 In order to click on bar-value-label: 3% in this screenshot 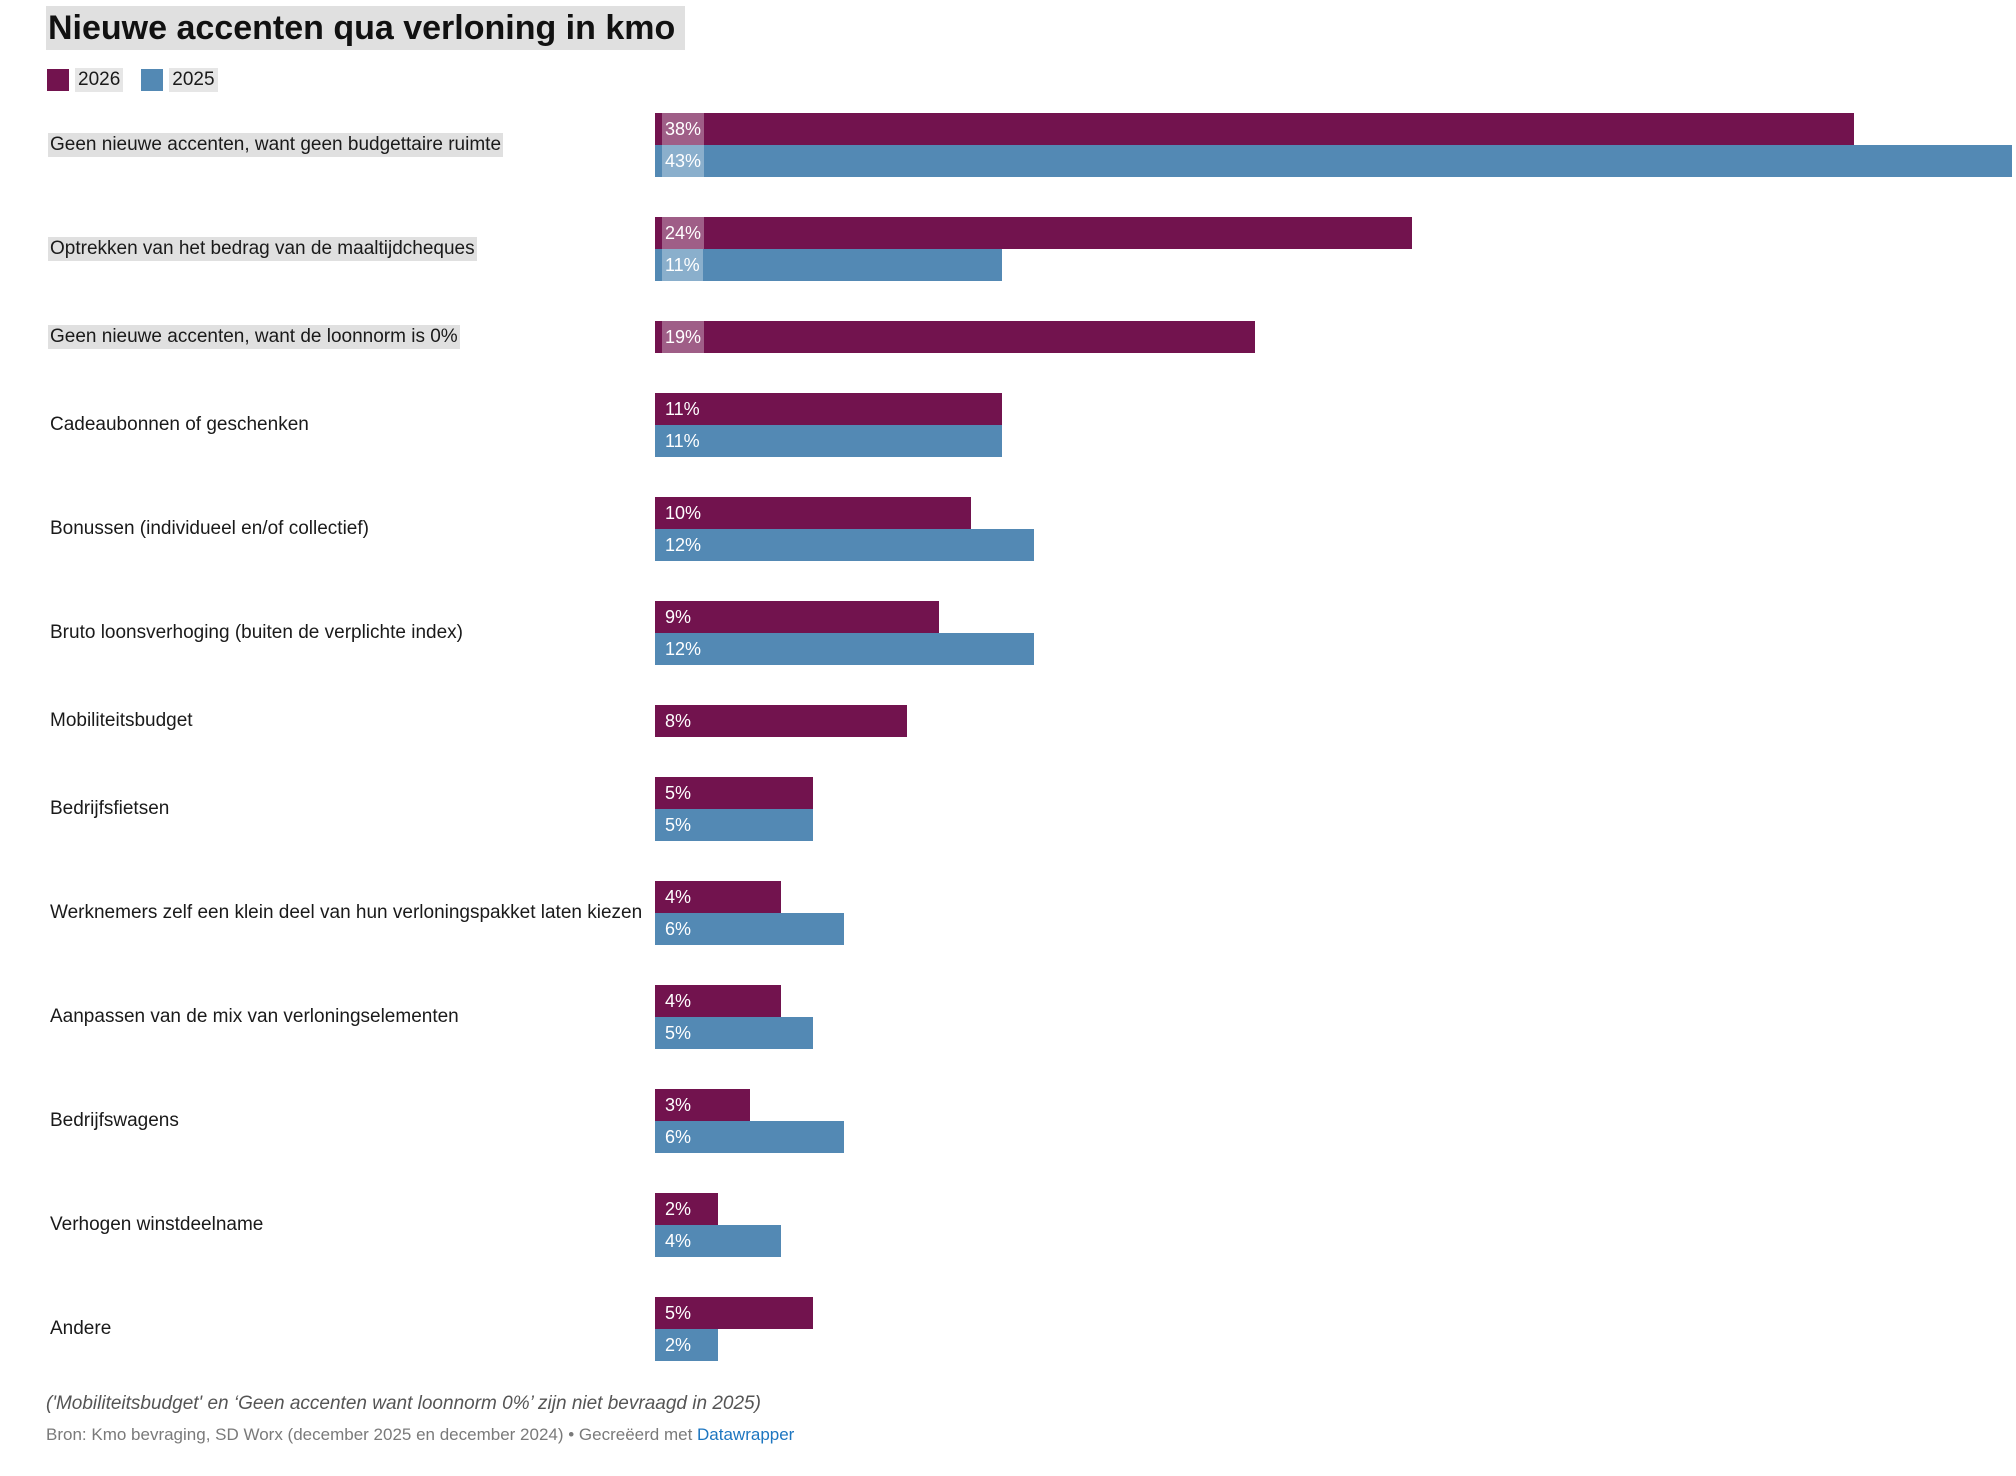, I will do `click(678, 1105)`.